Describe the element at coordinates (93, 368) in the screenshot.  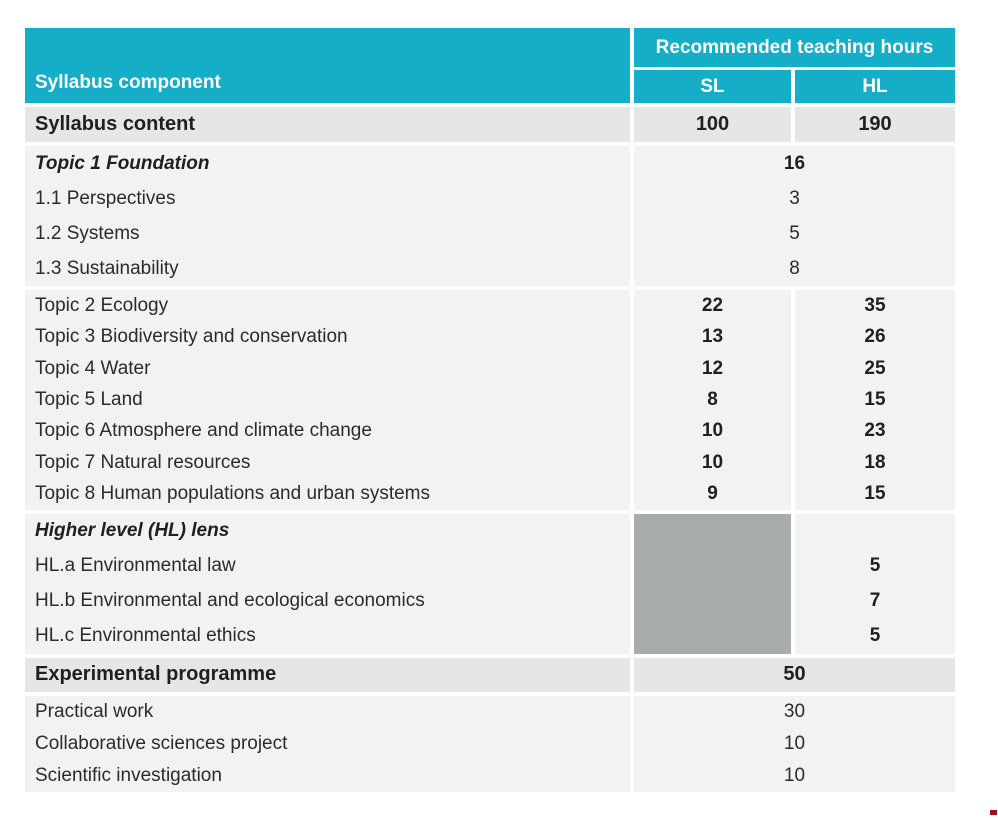
I see `row-label: Topic 4 Water` at that location.